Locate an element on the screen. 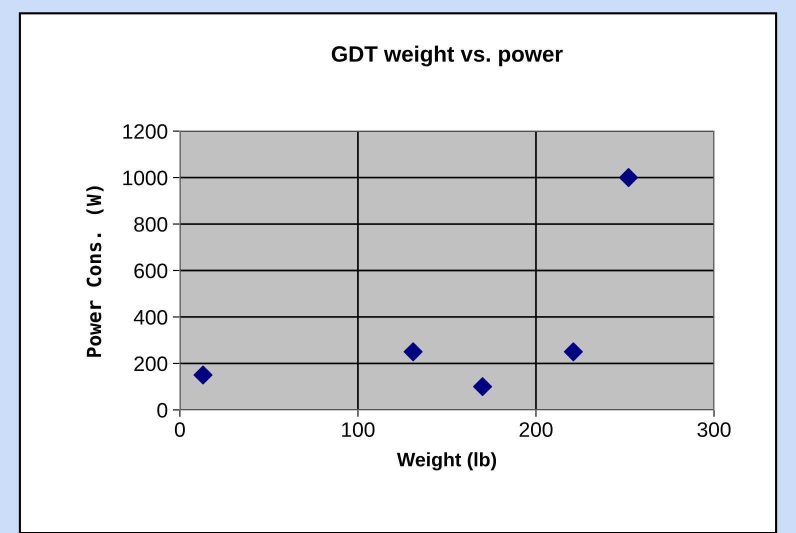 Image resolution: width=796 pixels, height=533 pixels. x-tick-label: 100 is located at coordinates (358, 429).